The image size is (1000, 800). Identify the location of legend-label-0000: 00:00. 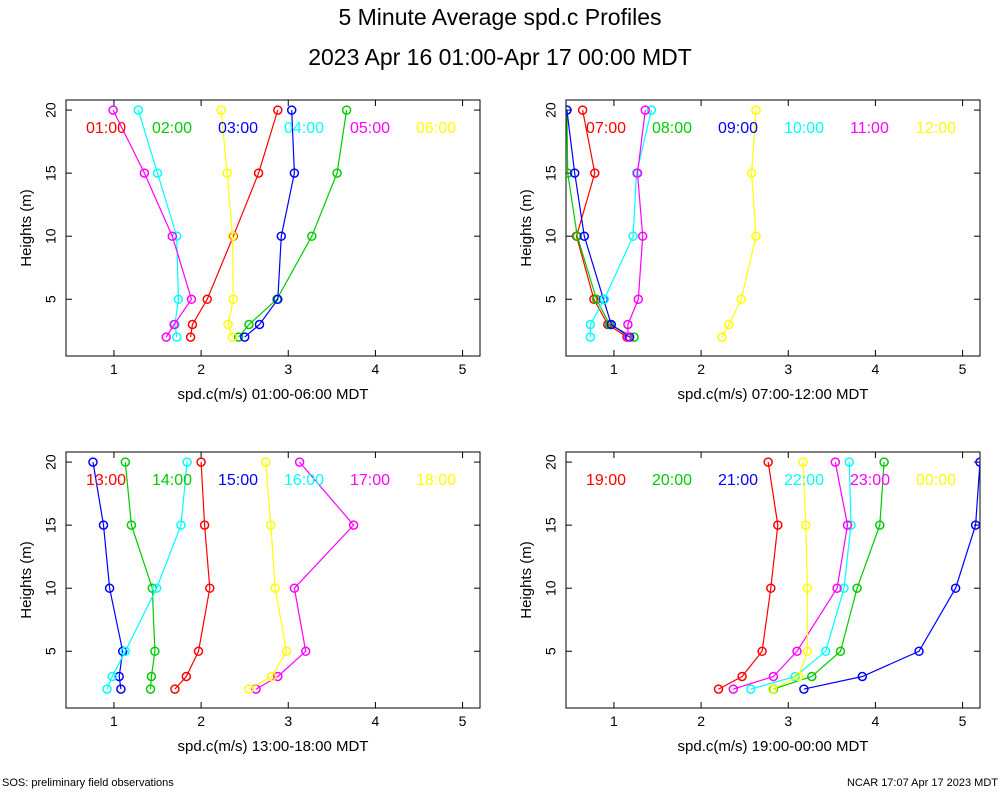
(936, 480).